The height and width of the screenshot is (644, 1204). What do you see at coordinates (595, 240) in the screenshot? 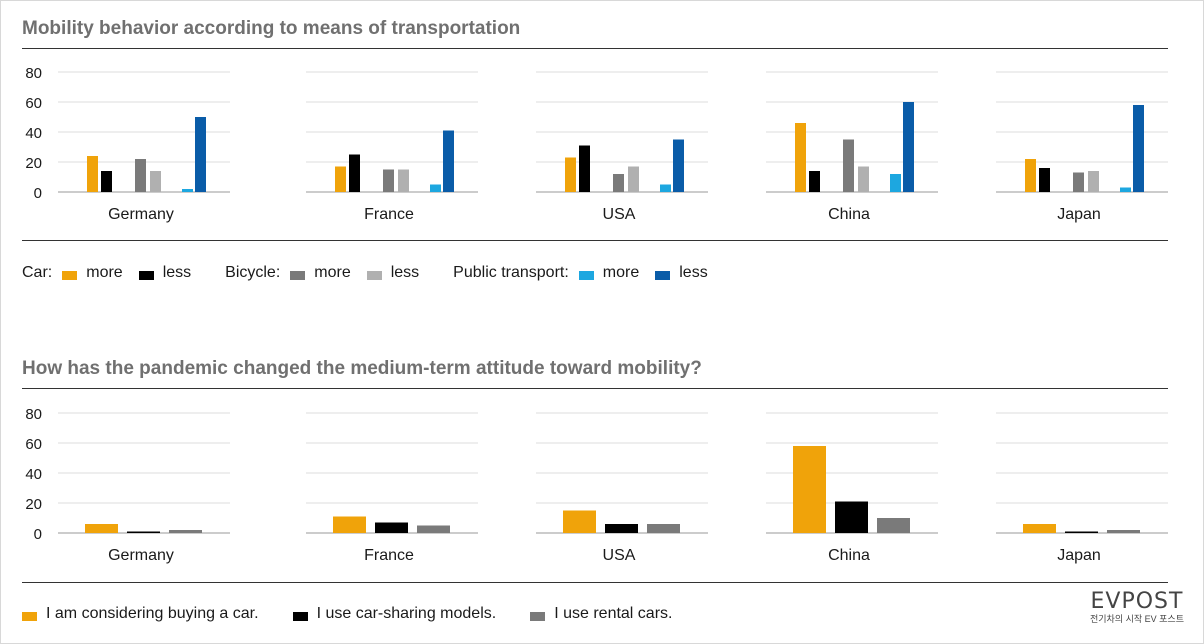
I see `chart1-bottom-rule` at bounding box center [595, 240].